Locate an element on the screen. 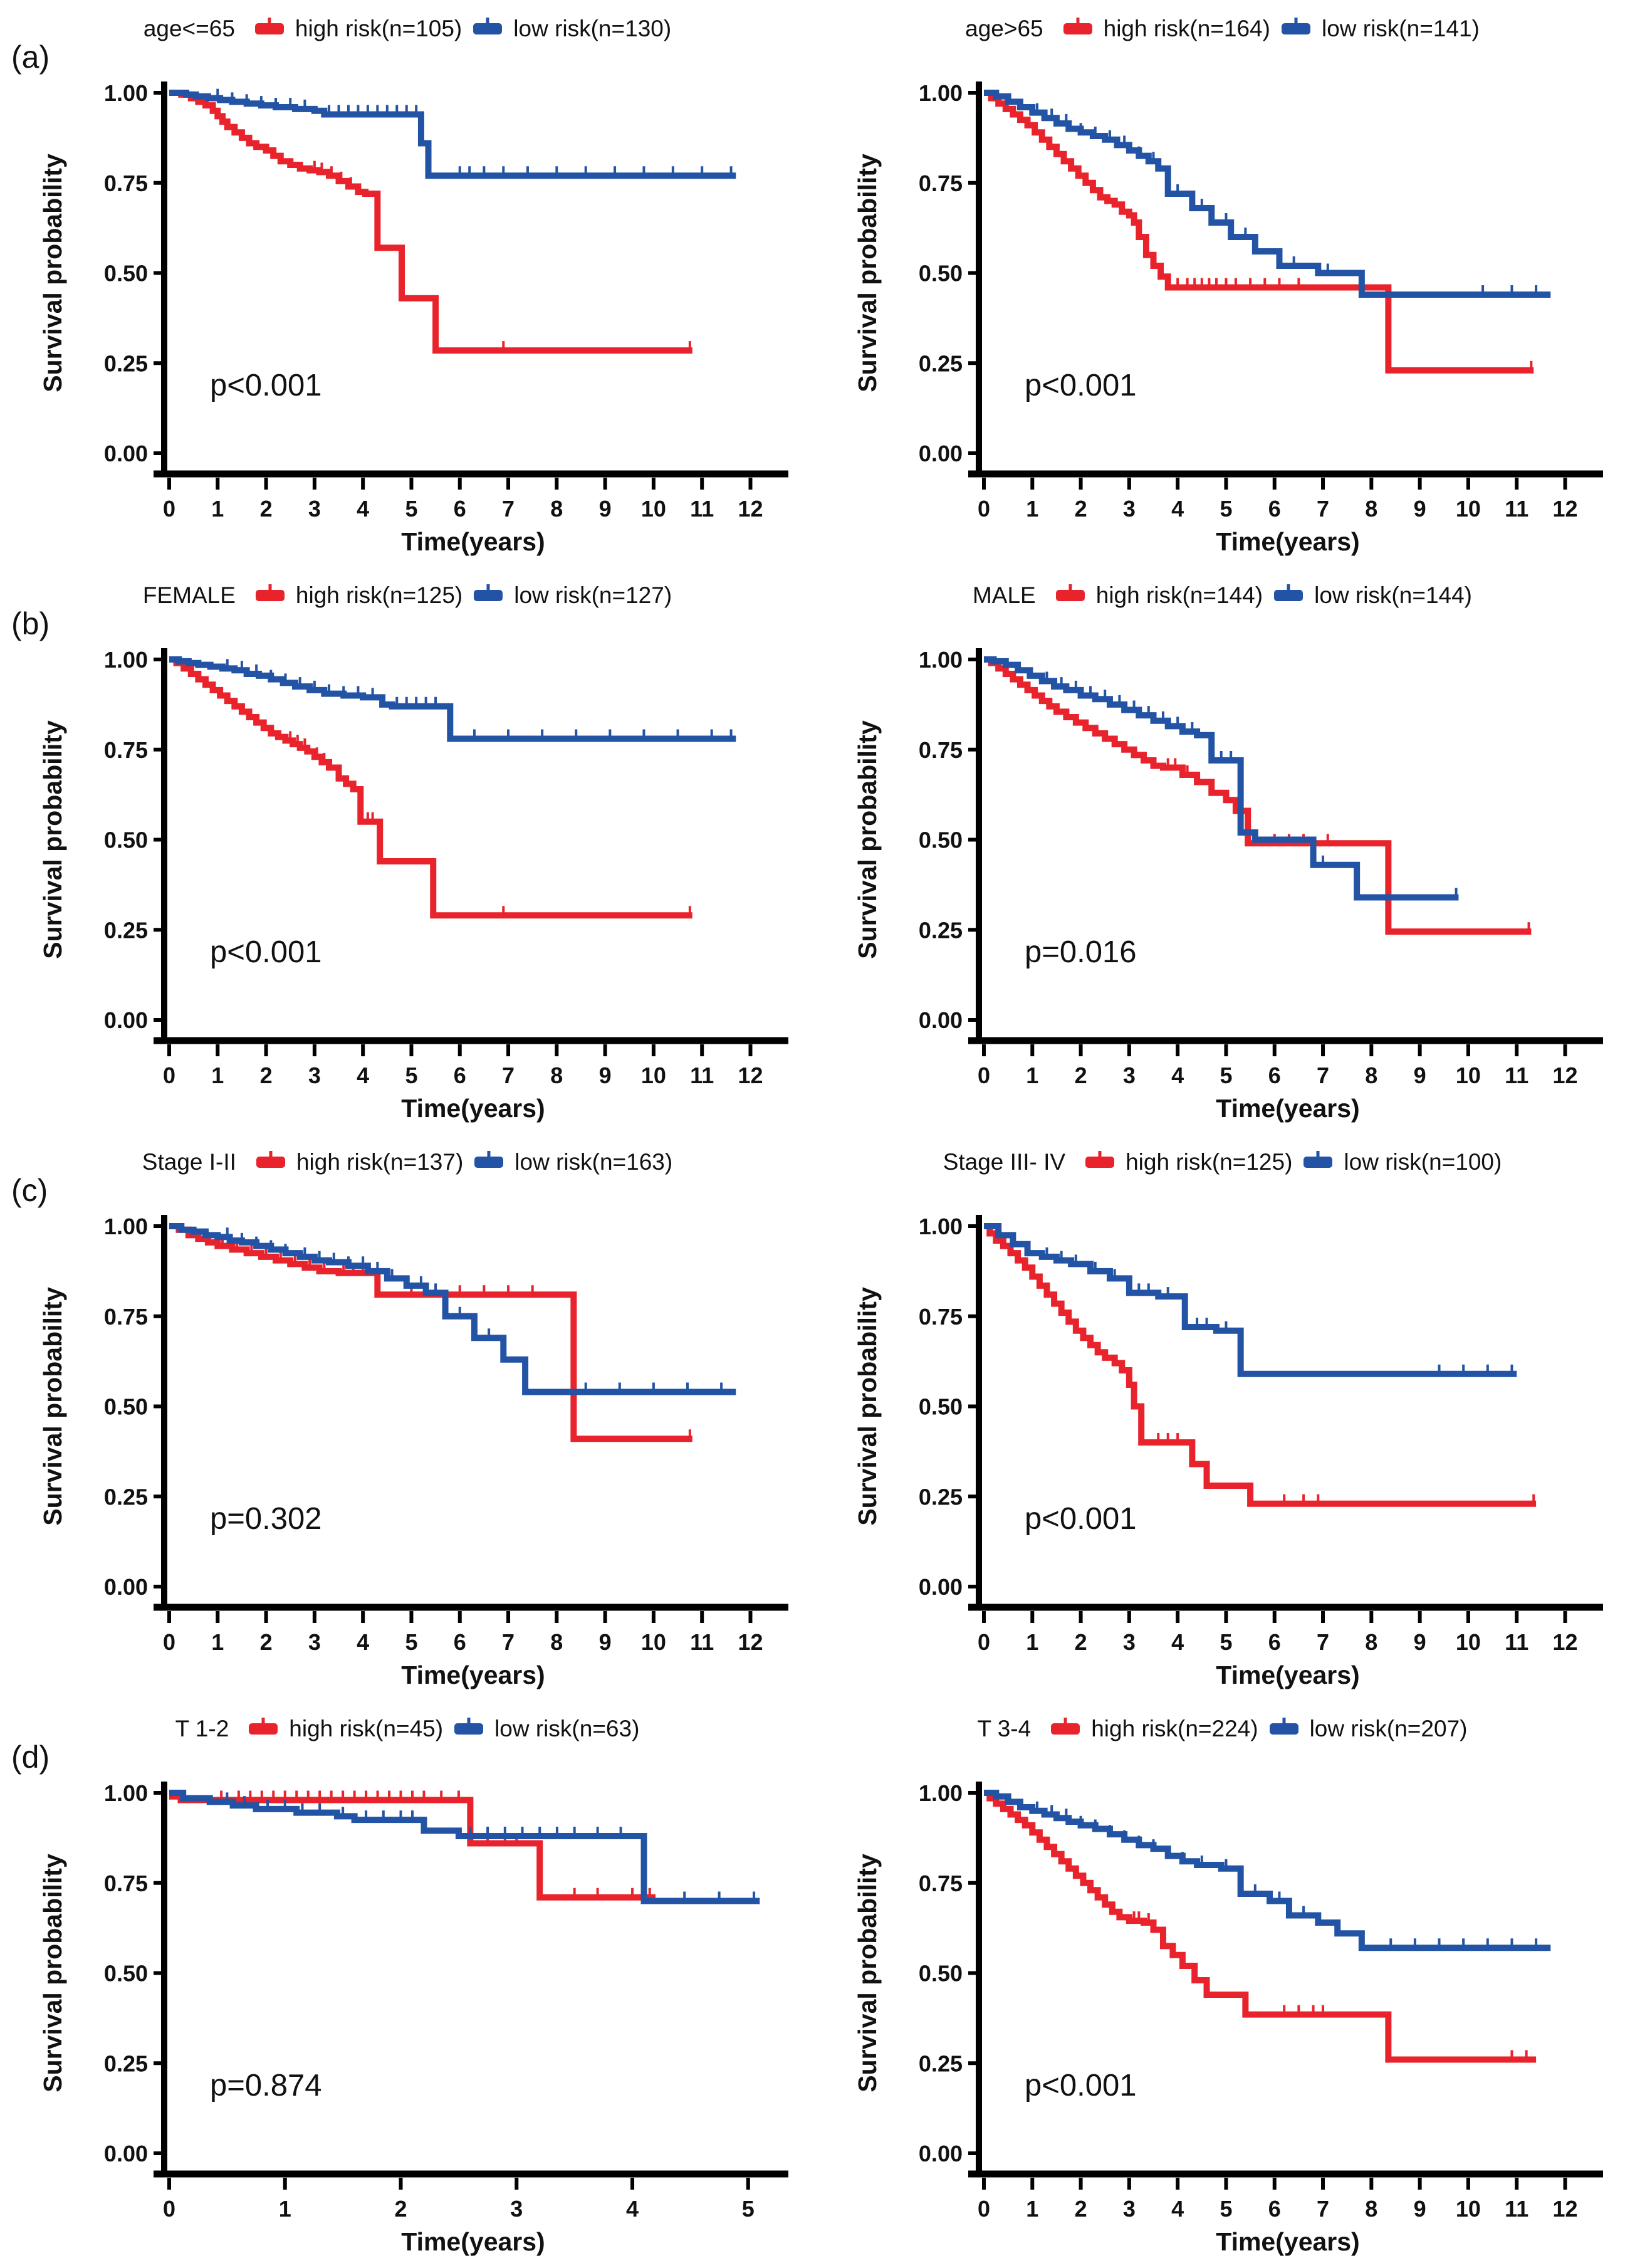 The height and width of the screenshot is (2268, 1630). high-risk-label: high risk(n=144) is located at coordinates (1179, 595).